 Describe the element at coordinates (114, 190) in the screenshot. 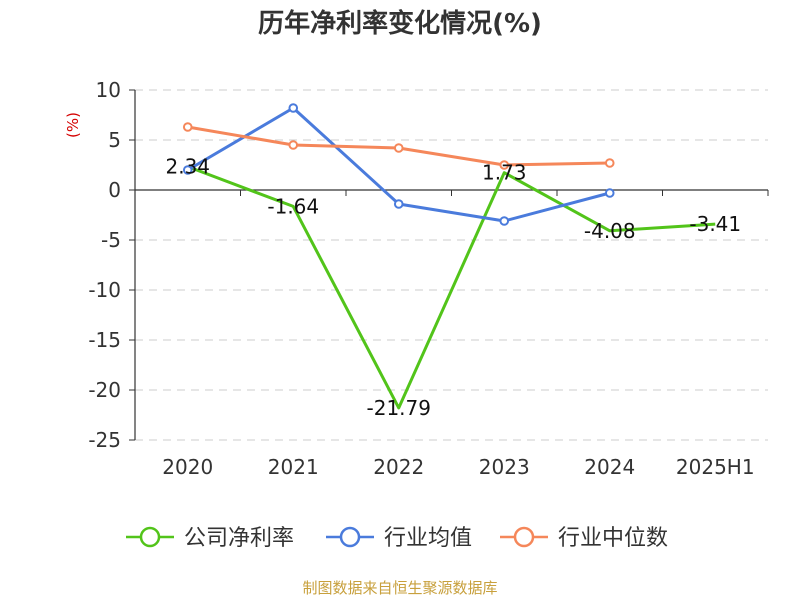

I see `y-tick-label: 0` at that location.